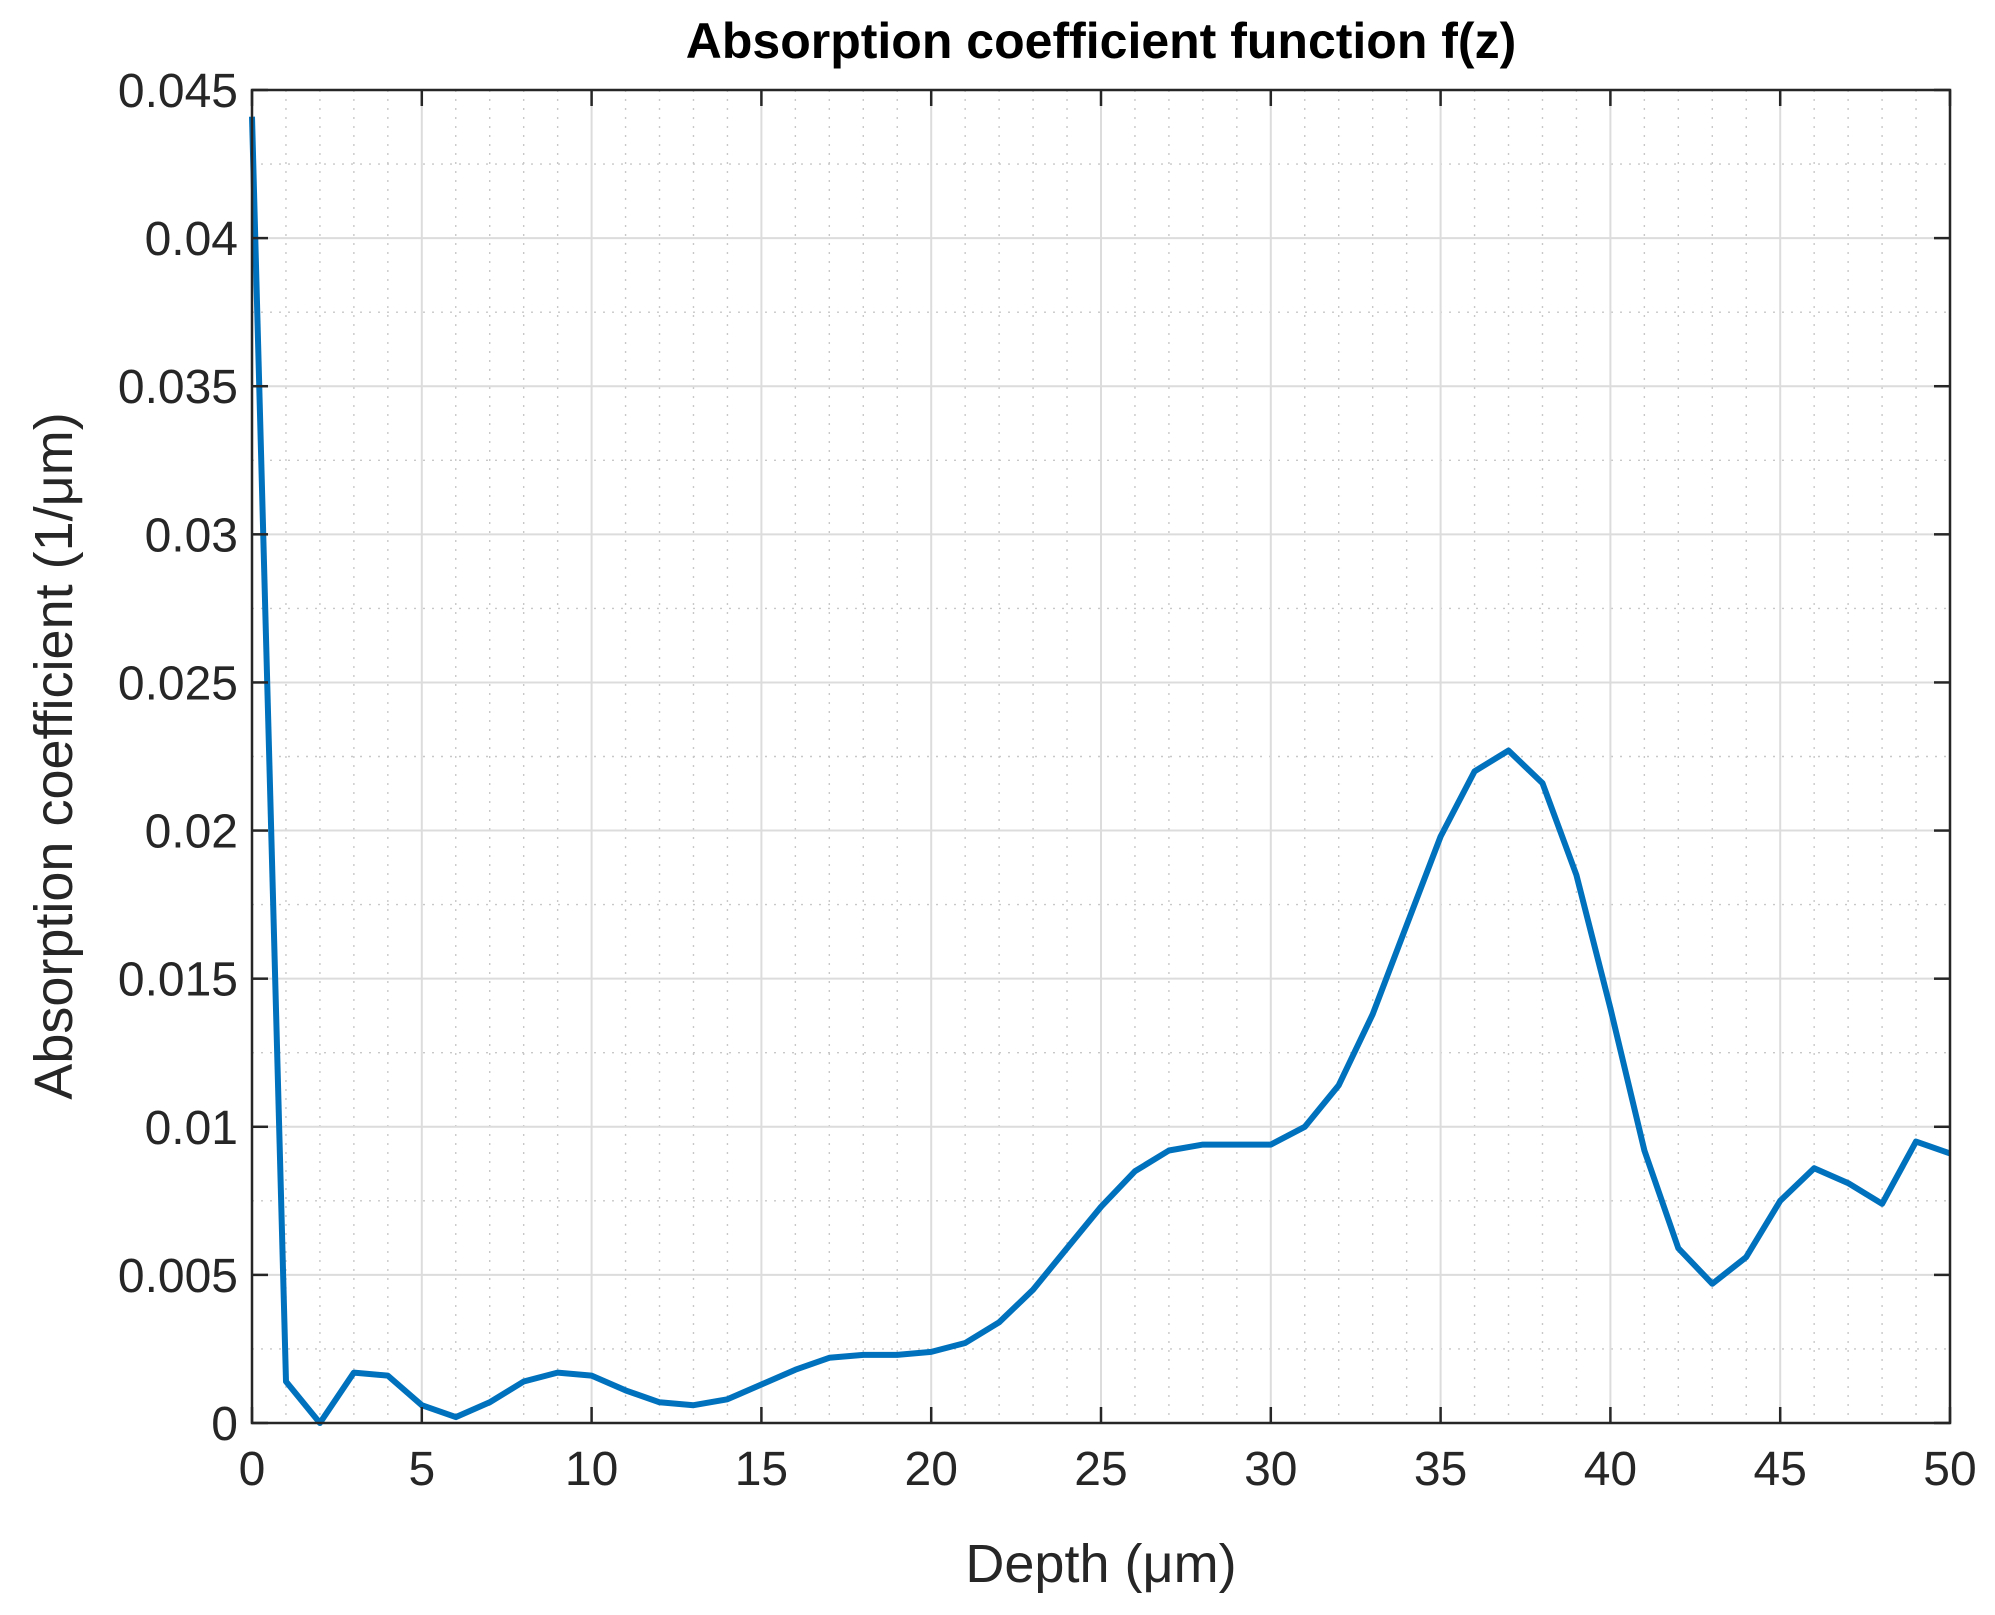 This screenshot has width=1995, height=1615. Describe the element at coordinates (1270, 1469) in the screenshot. I see `x-tick-label: 30` at that location.